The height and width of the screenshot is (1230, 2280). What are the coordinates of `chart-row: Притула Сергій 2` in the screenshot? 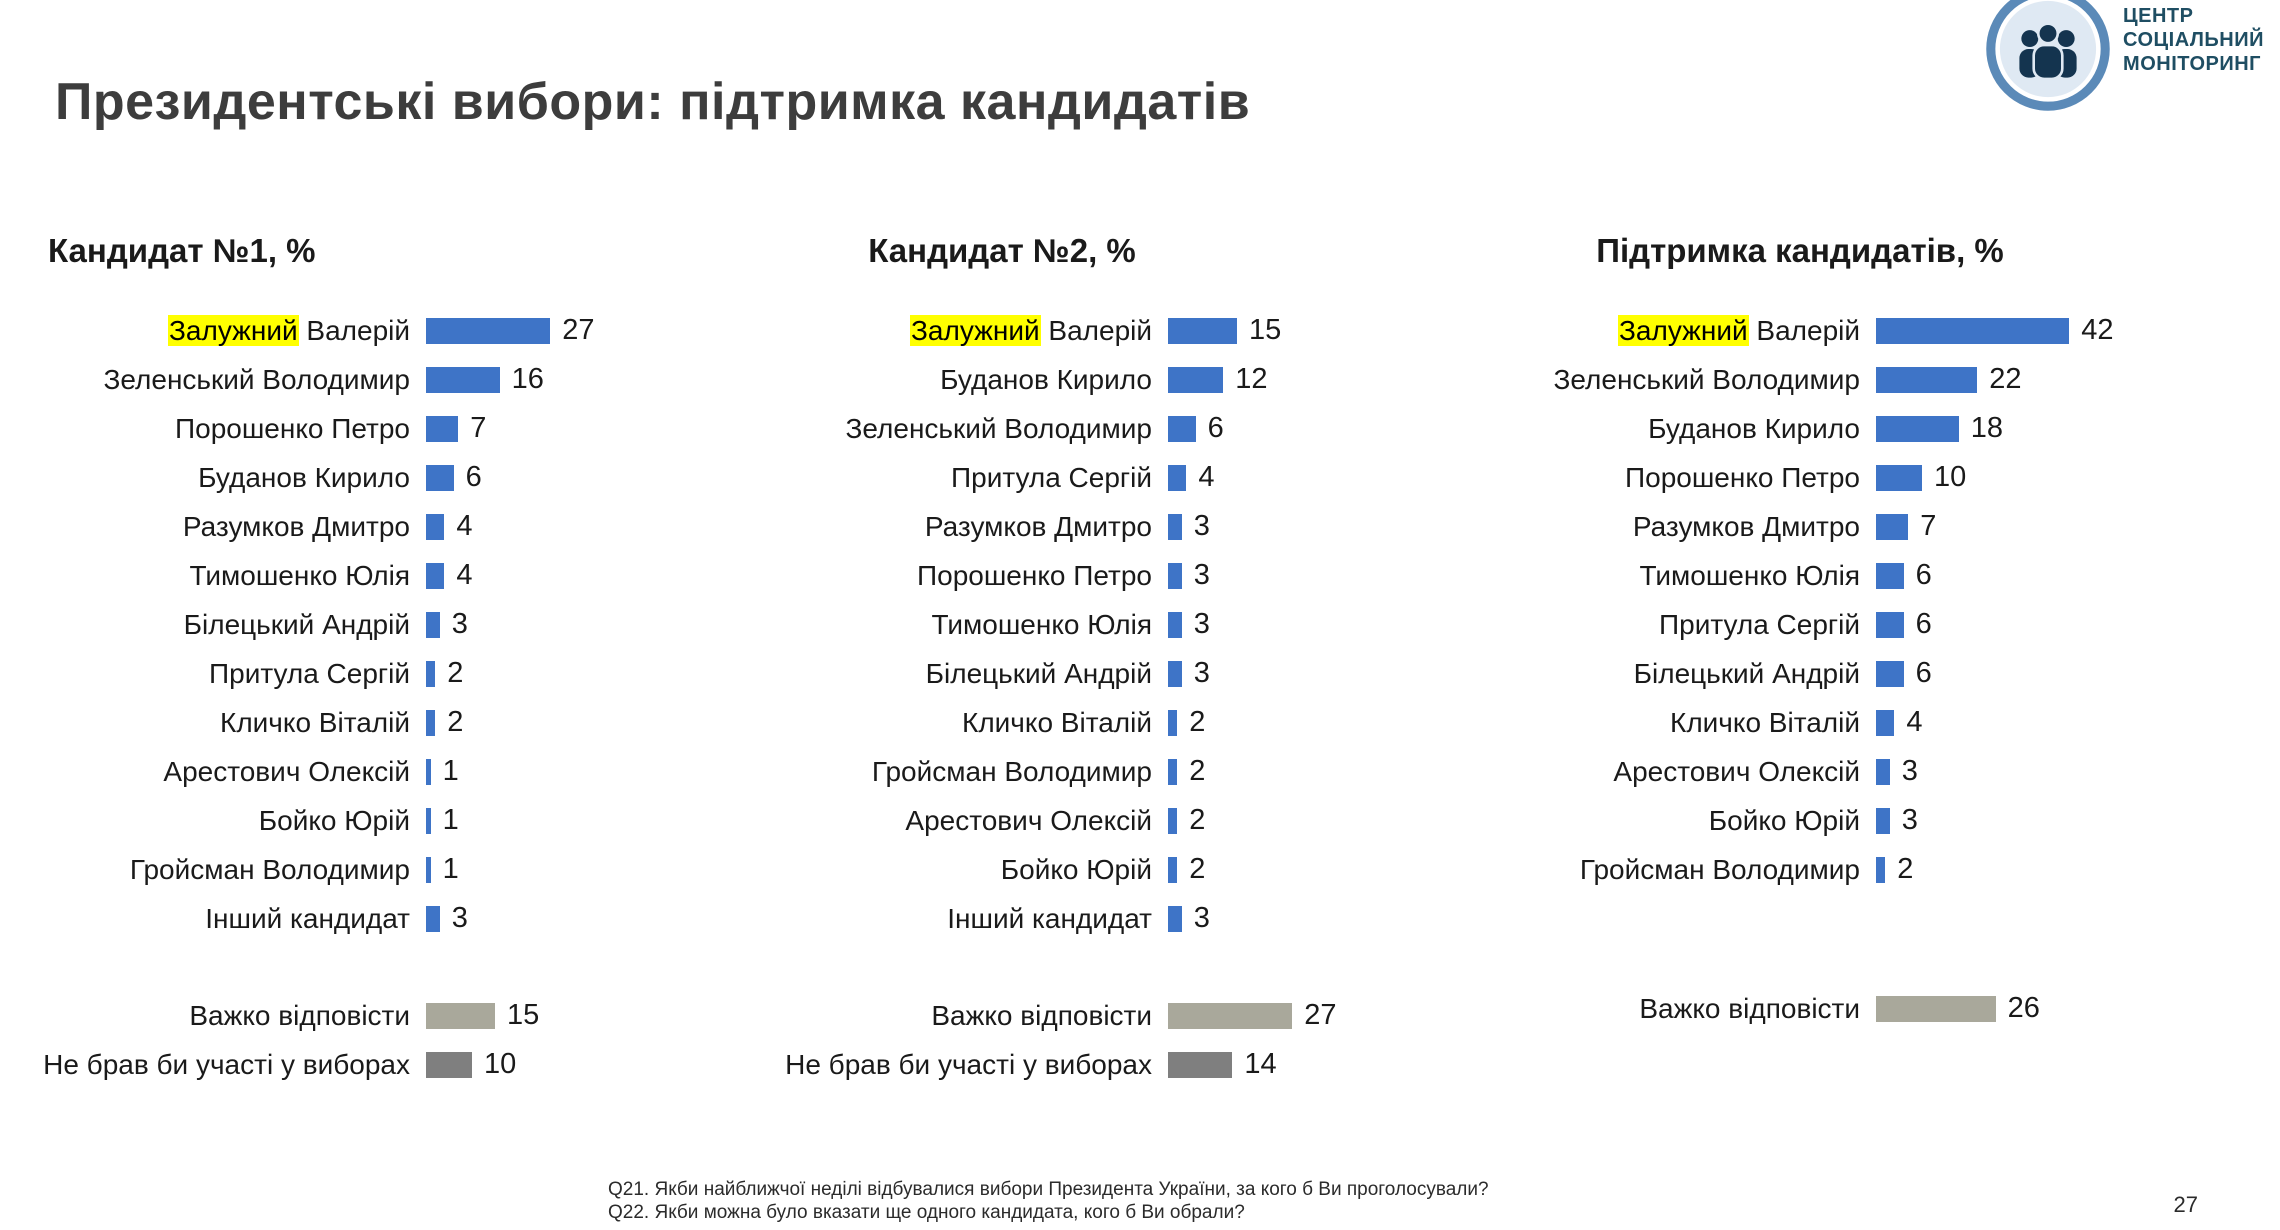 It's located at (390, 673).